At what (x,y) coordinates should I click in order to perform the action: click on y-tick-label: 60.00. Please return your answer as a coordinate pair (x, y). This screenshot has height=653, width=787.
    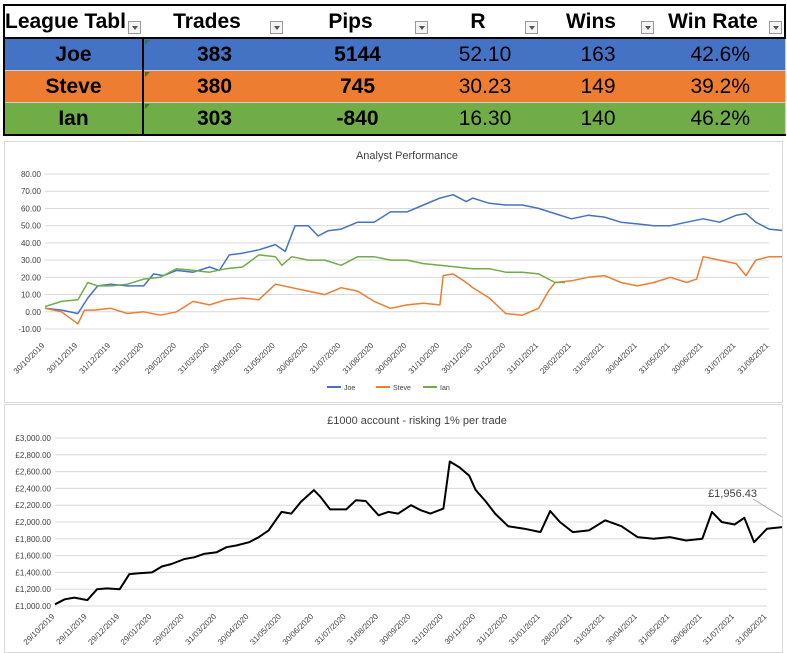
    Looking at the image, I should click on (31, 208).